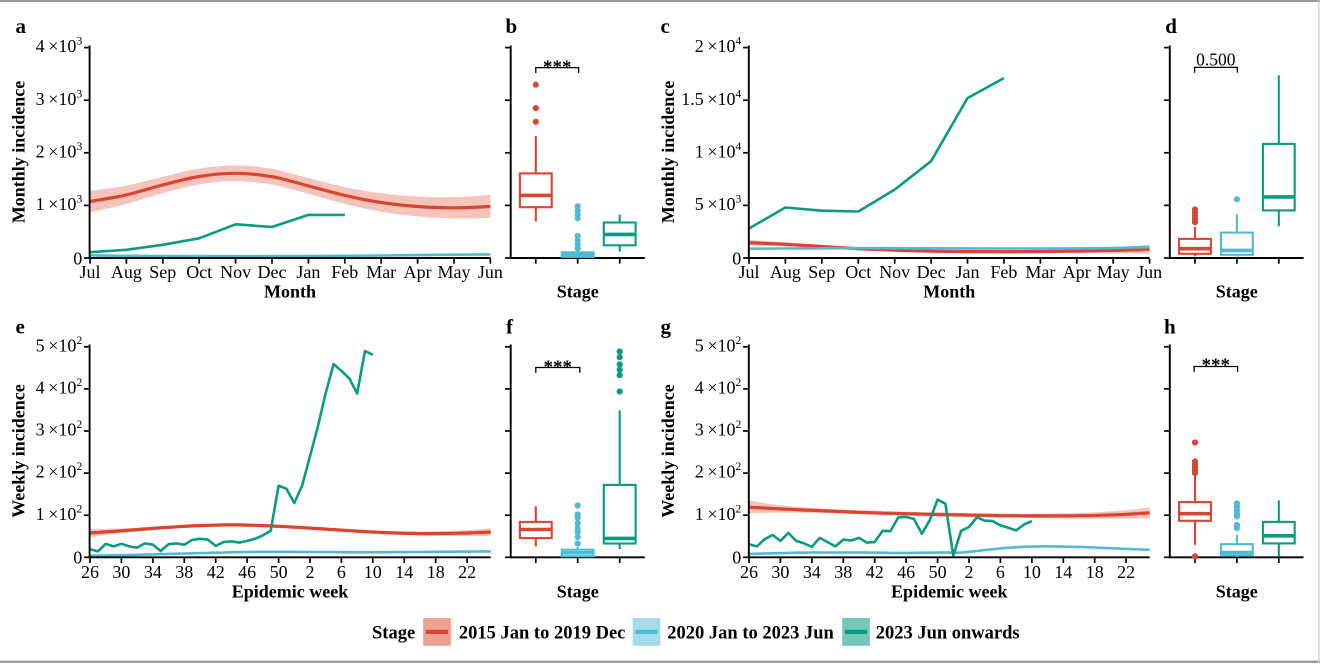 The width and height of the screenshot is (1320, 668). I want to click on svg-text: d, so click(1171, 26).